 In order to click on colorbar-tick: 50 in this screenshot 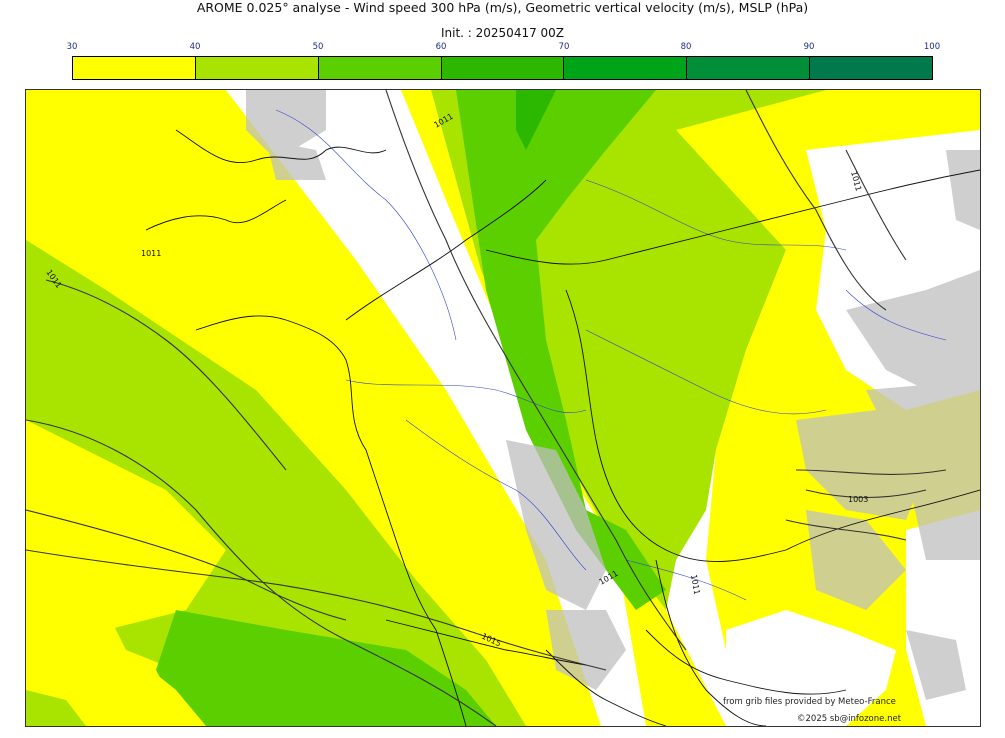, I will do `click(318, 47)`.